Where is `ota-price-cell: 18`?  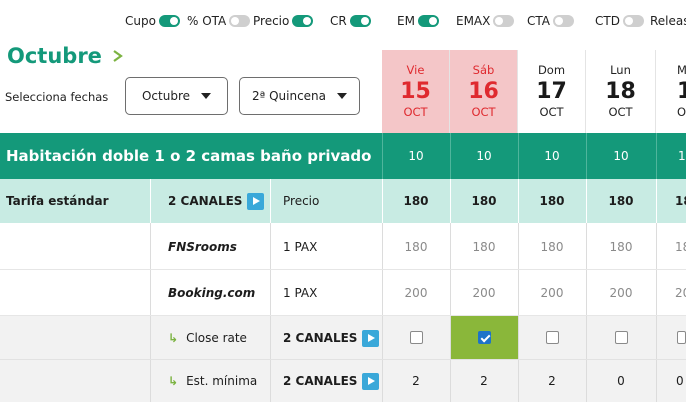
ota-price-cell: 18 is located at coordinates (680, 246).